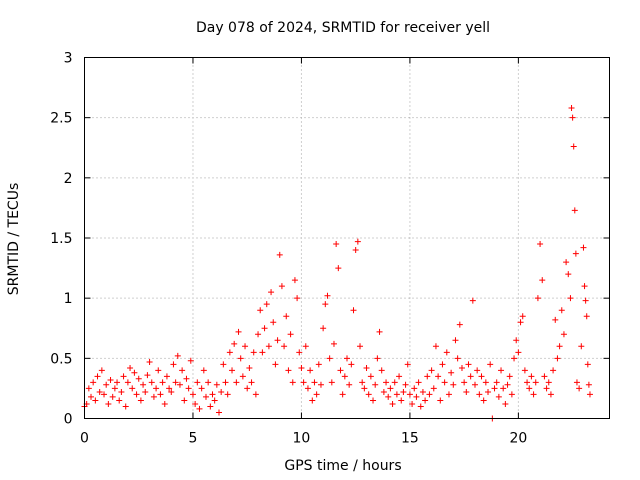  What do you see at coordinates (342, 466) in the screenshot?
I see `x-axis-label: GPS time / hours` at bounding box center [342, 466].